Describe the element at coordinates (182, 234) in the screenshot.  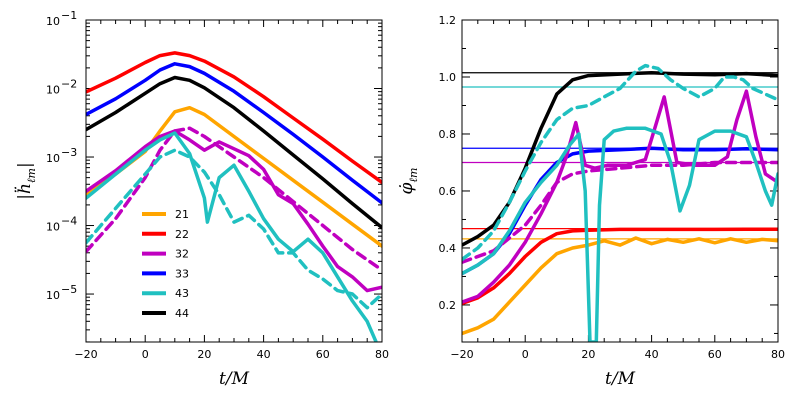
I see `legend-label-22: 22` at that location.